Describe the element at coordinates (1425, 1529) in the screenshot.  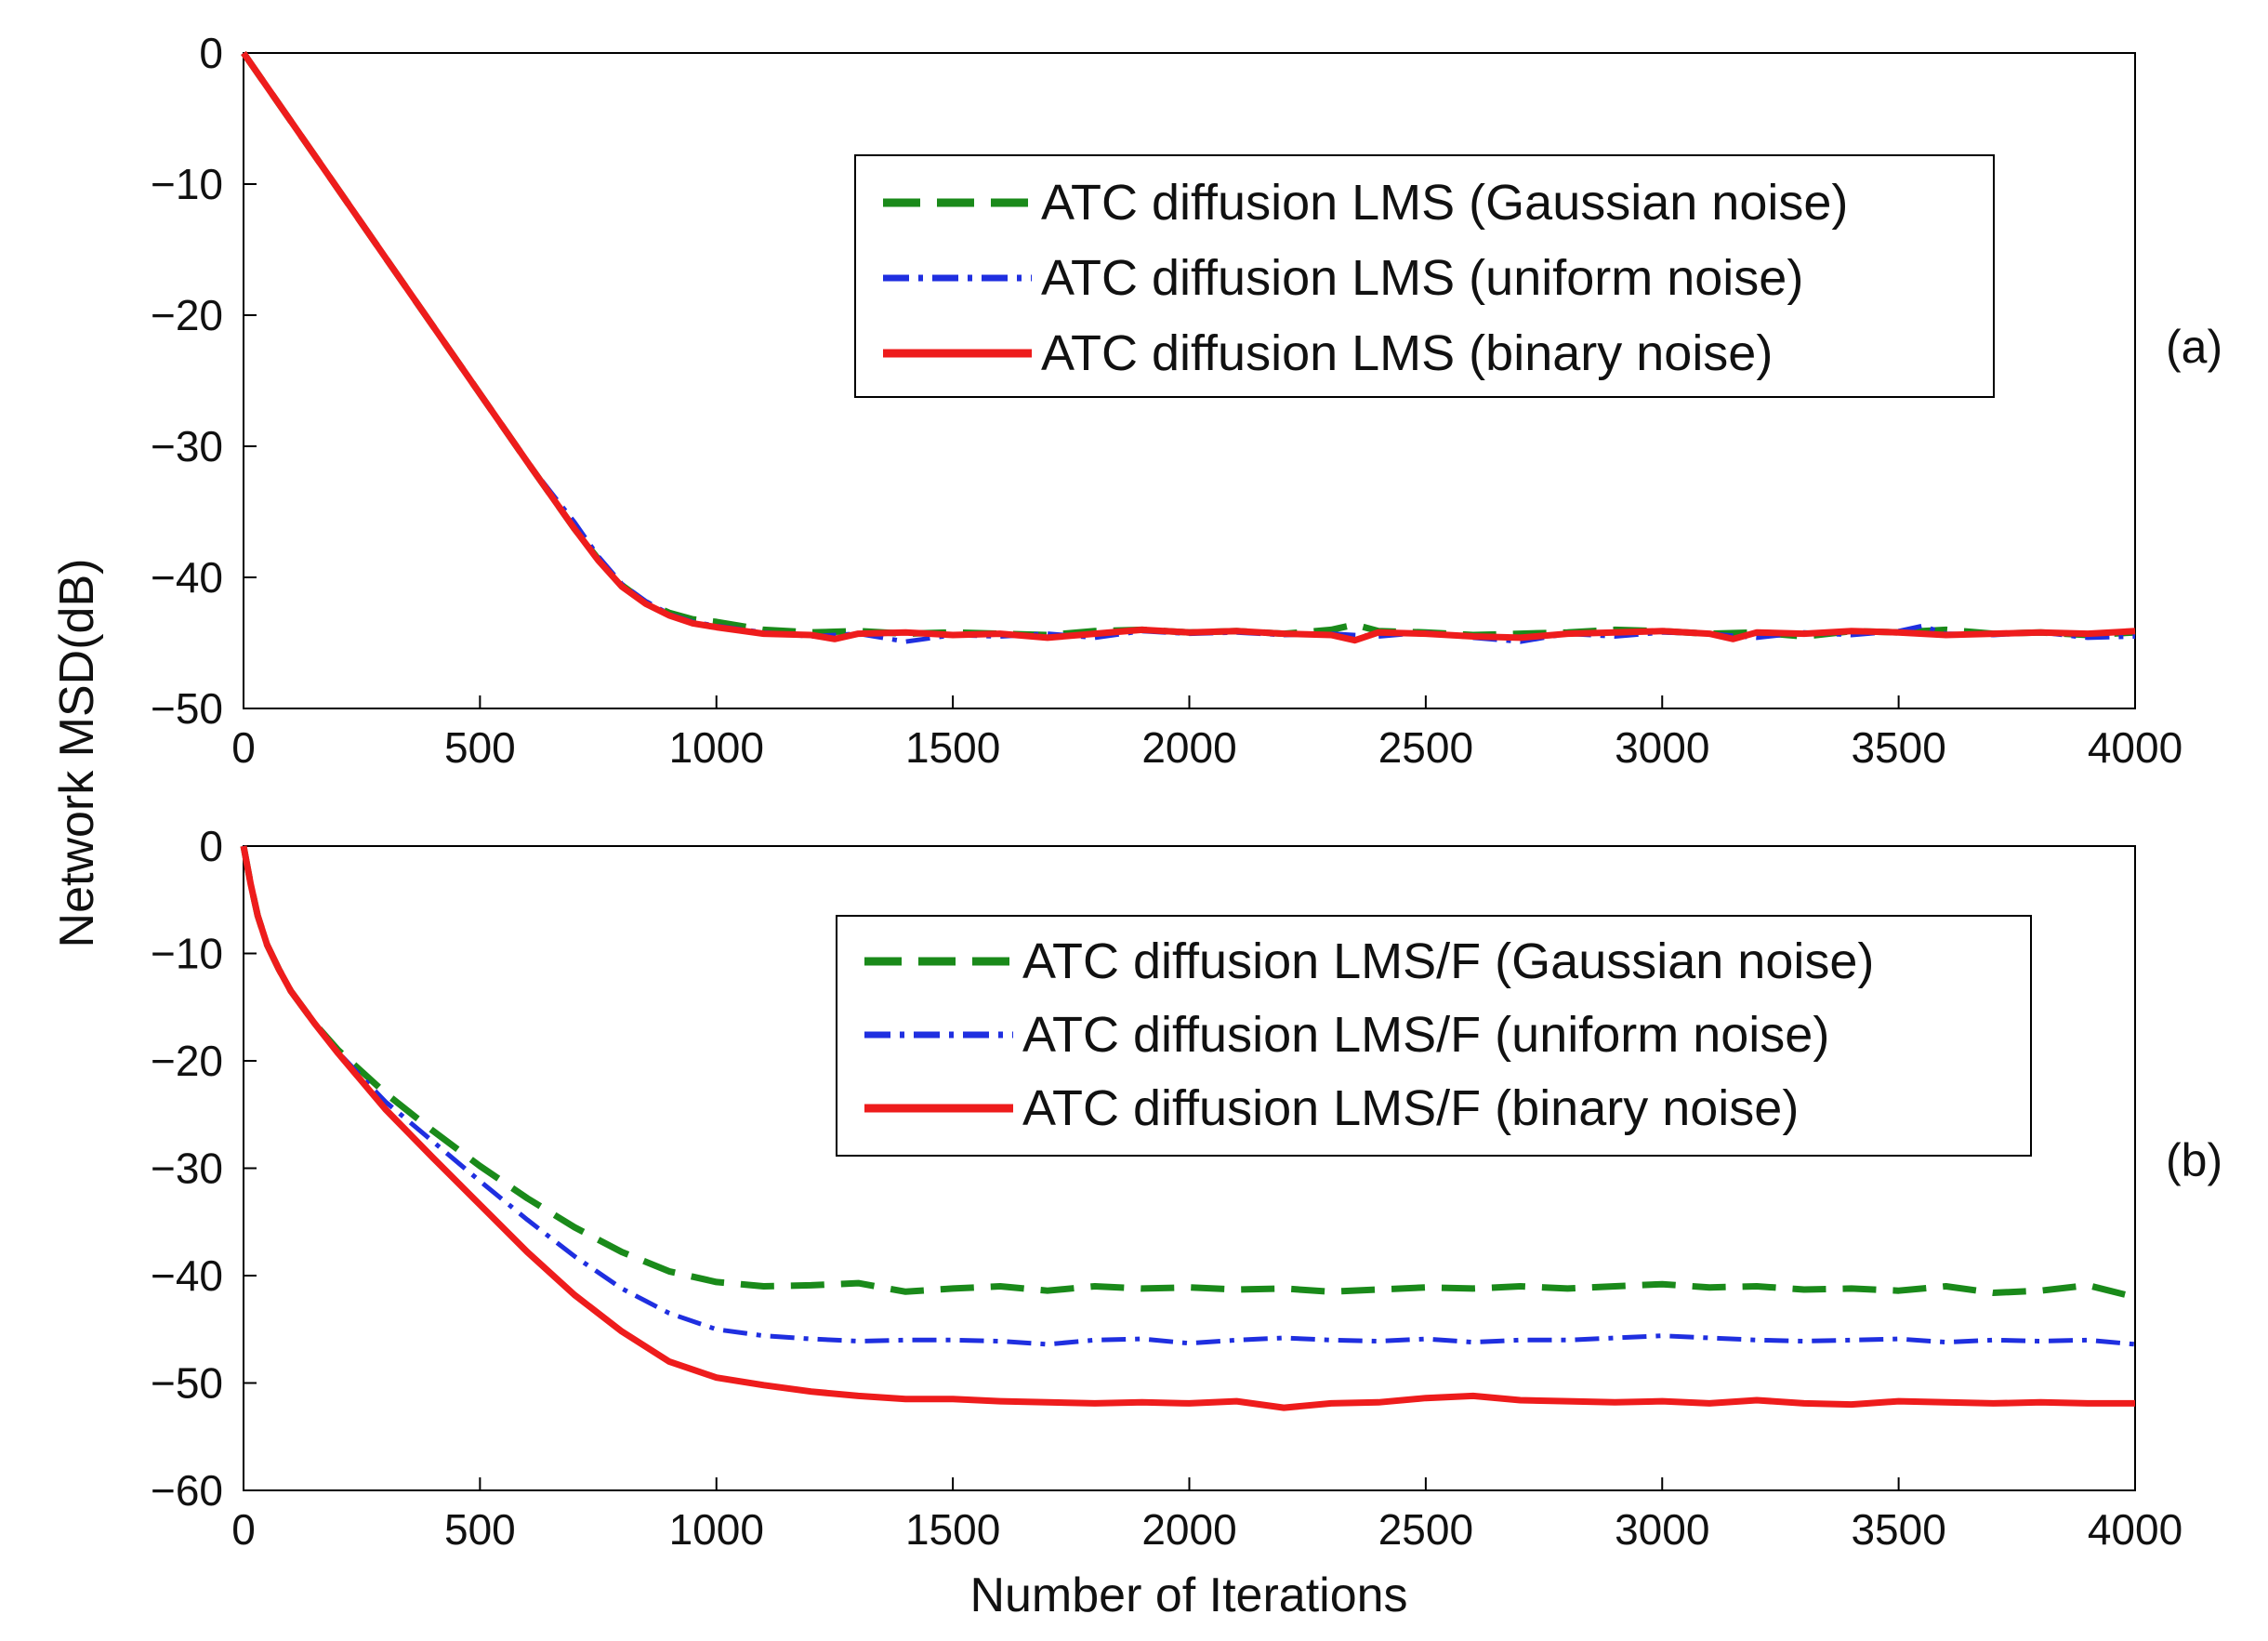
I see `panel-b-x-tick-label: 2500` at that location.